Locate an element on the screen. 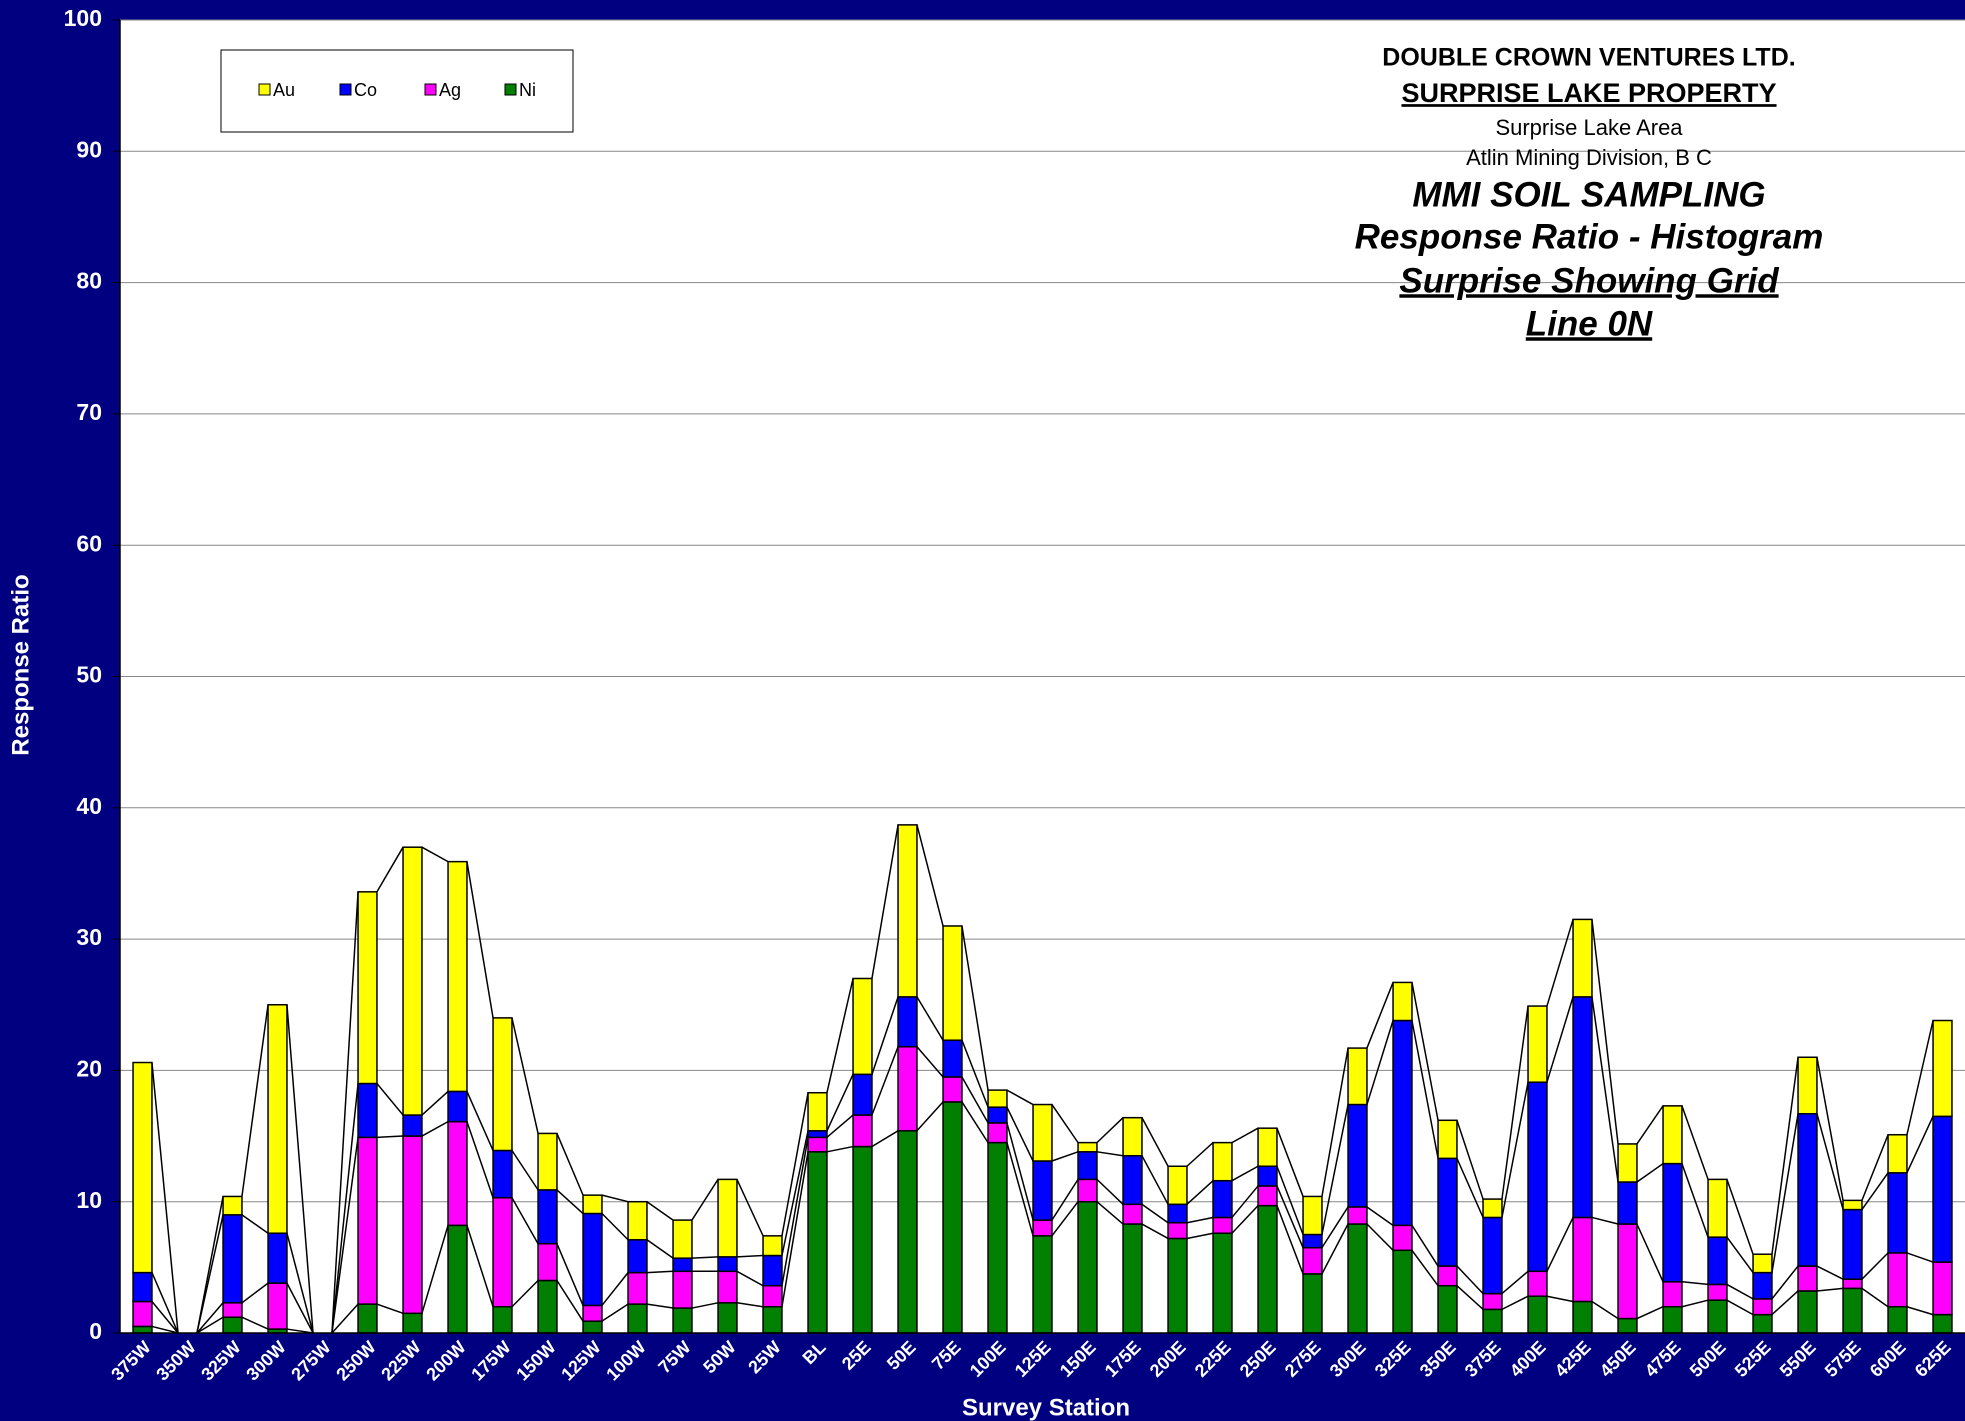  x-tick-label: 250W is located at coordinates (355, 1360).